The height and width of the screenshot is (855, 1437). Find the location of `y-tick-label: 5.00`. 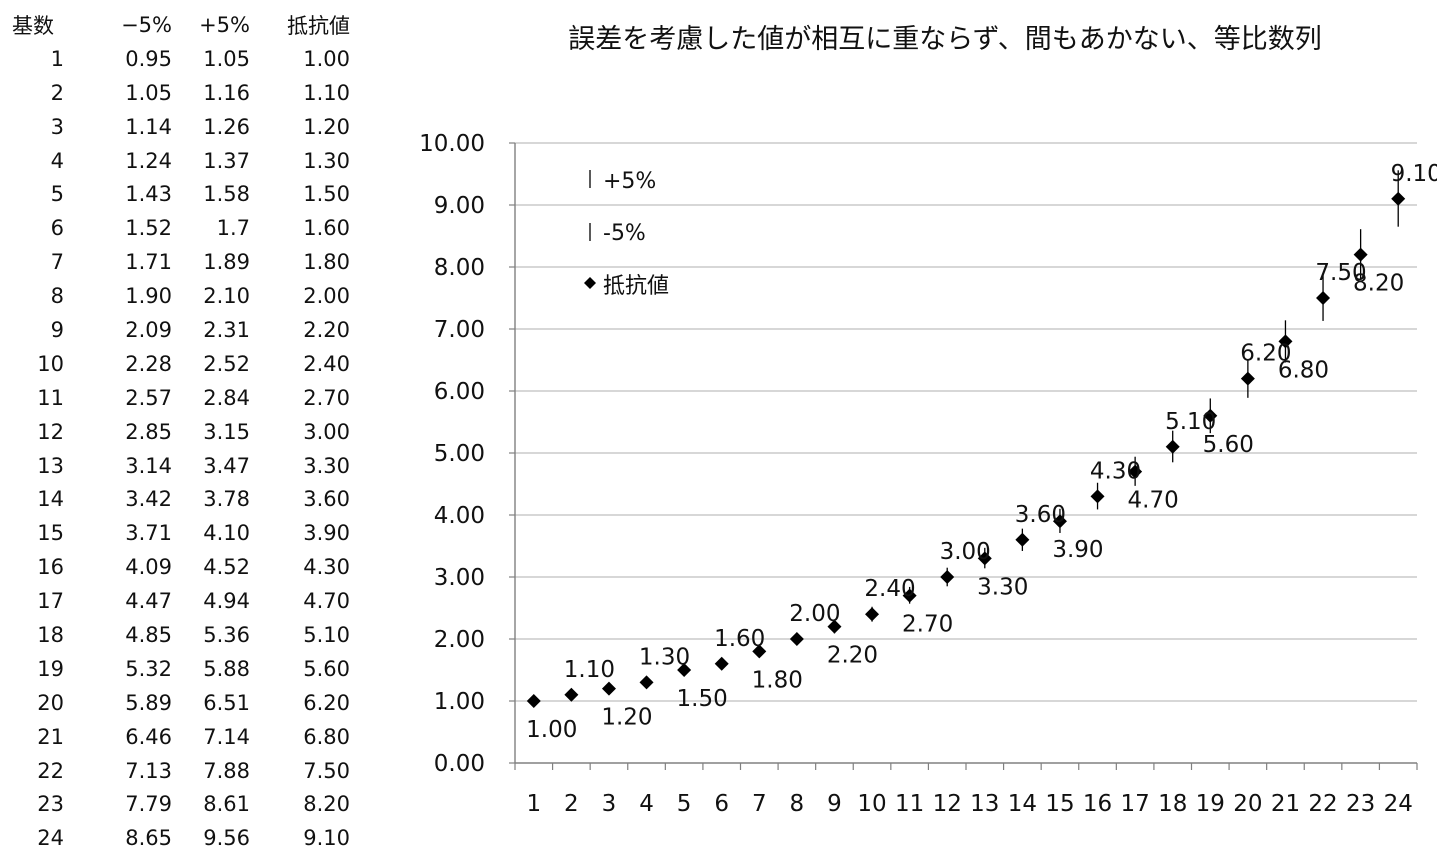

y-tick-label: 5.00 is located at coordinates (459, 454).